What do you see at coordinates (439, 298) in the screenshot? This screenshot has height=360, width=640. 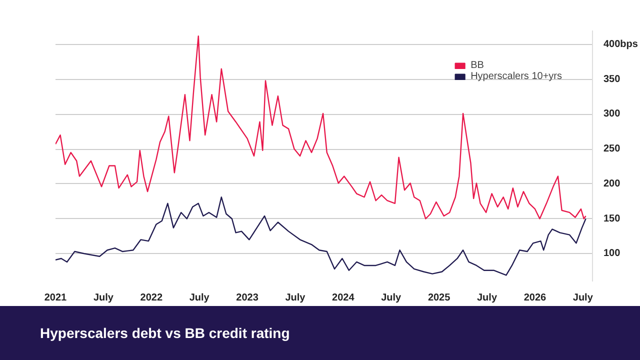 I see `x-tick-label: 2025` at bounding box center [439, 298].